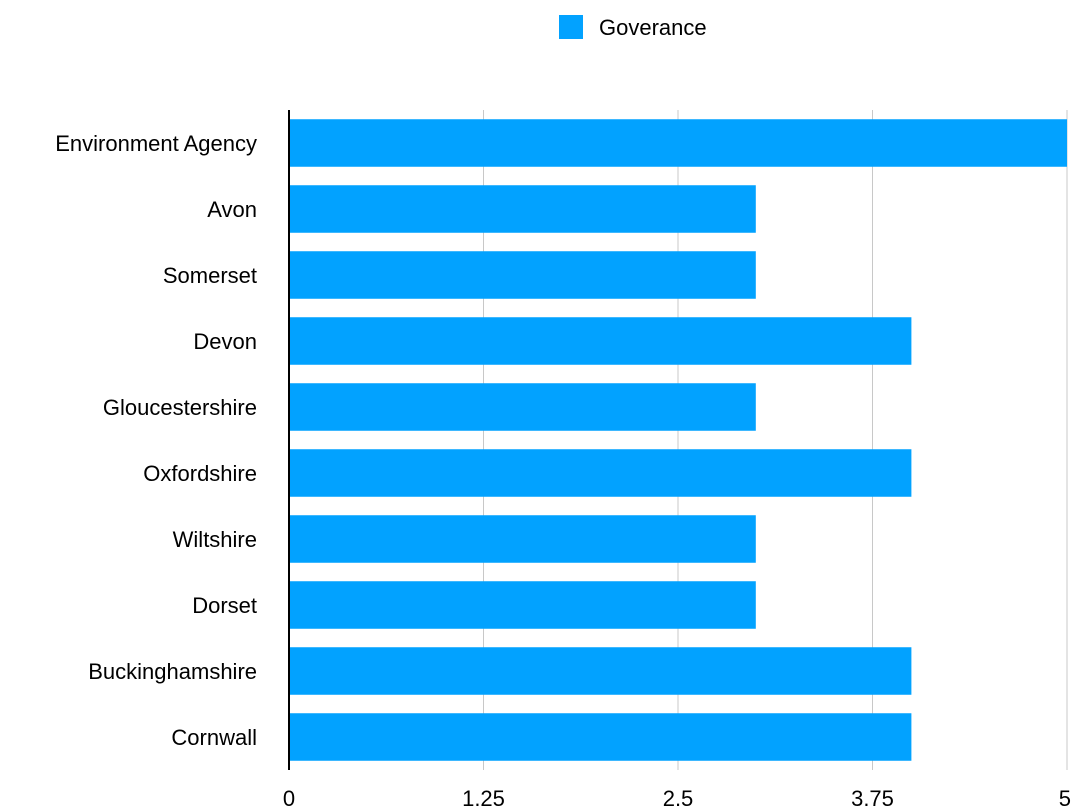  What do you see at coordinates (289, 798) in the screenshot?
I see `x-tick-label: 0` at bounding box center [289, 798].